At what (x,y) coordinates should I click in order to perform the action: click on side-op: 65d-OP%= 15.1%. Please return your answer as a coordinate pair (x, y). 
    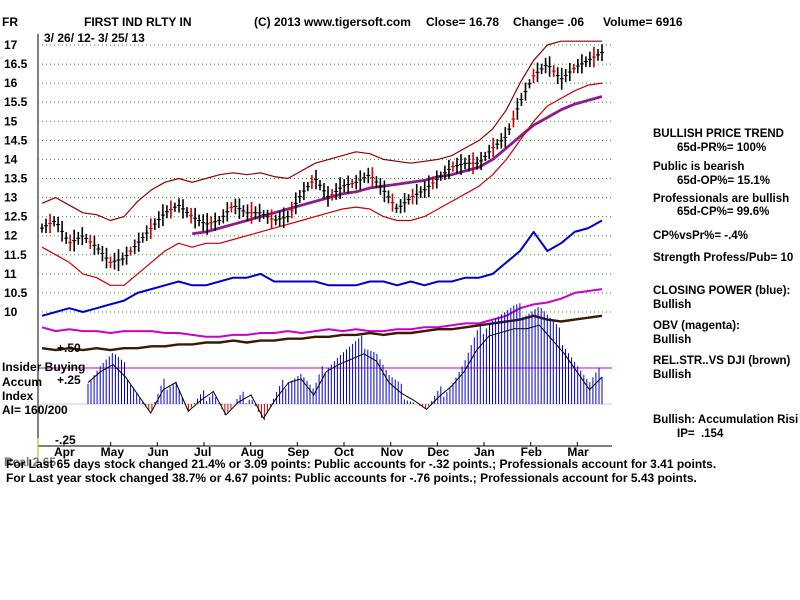
    Looking at the image, I should click on (724, 181).